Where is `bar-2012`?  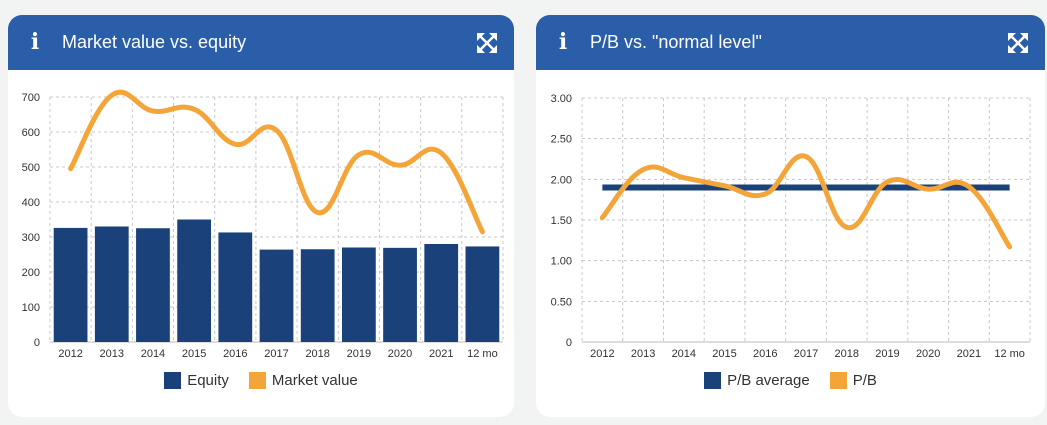 bar-2012 is located at coordinates (70, 284).